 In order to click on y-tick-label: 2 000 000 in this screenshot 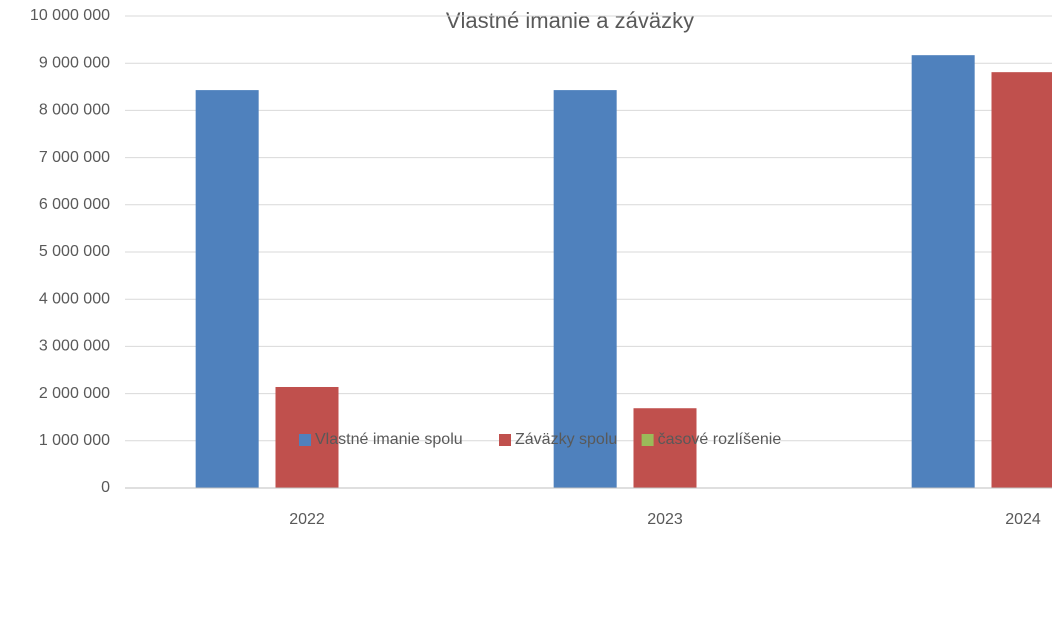, I will do `click(74, 393)`.